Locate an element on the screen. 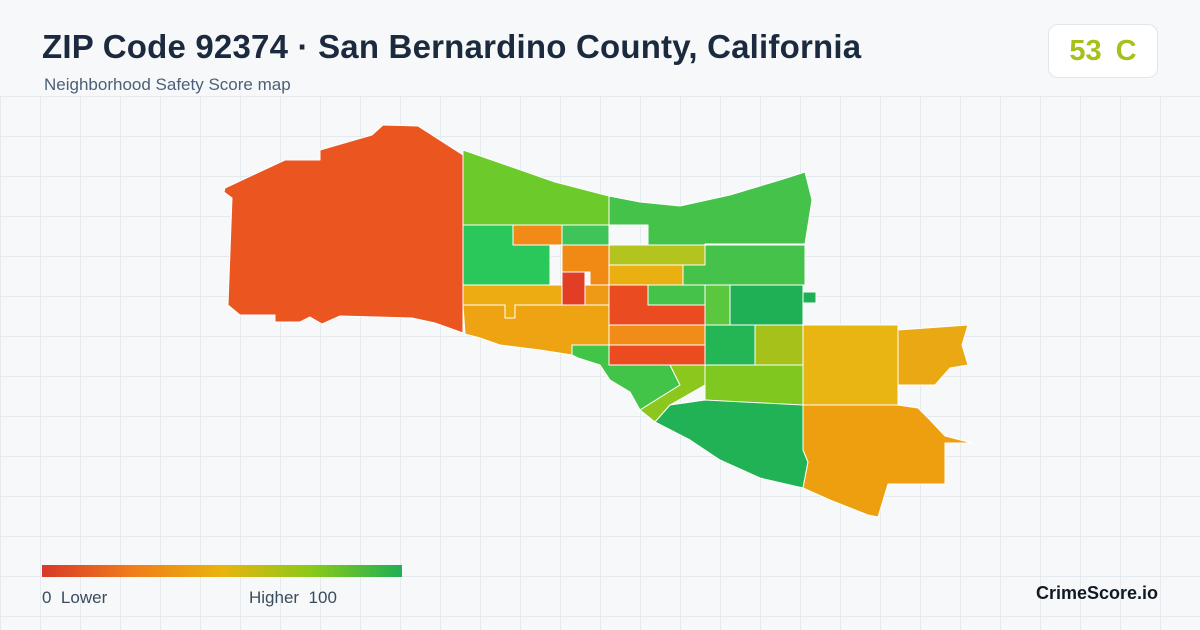 This screenshot has height=630, width=1200. map-region-north-green is located at coordinates (536, 187).